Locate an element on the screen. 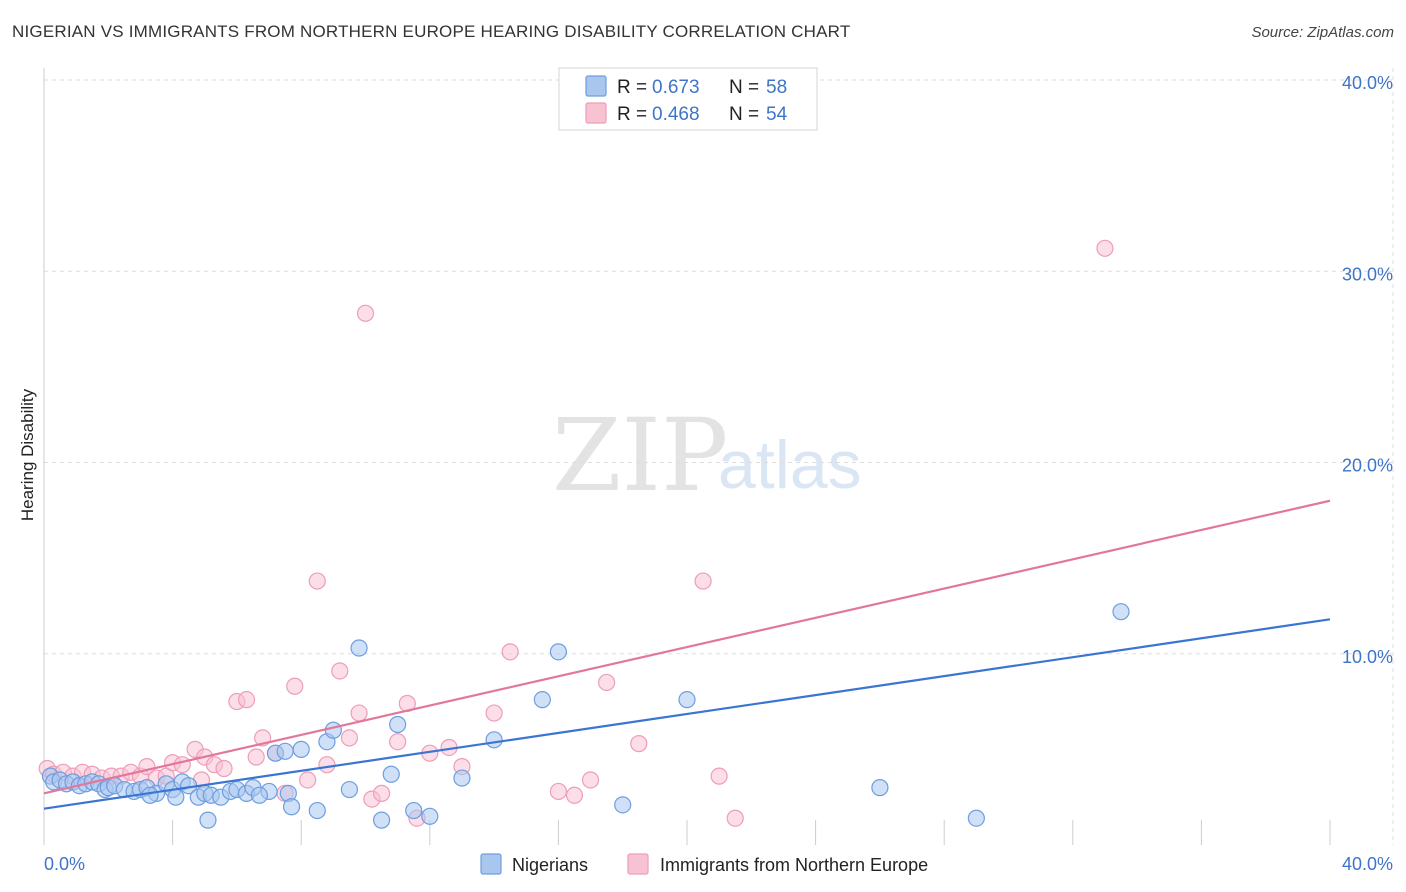  legend-r-label-1: R = is located at coordinates (632, 87).